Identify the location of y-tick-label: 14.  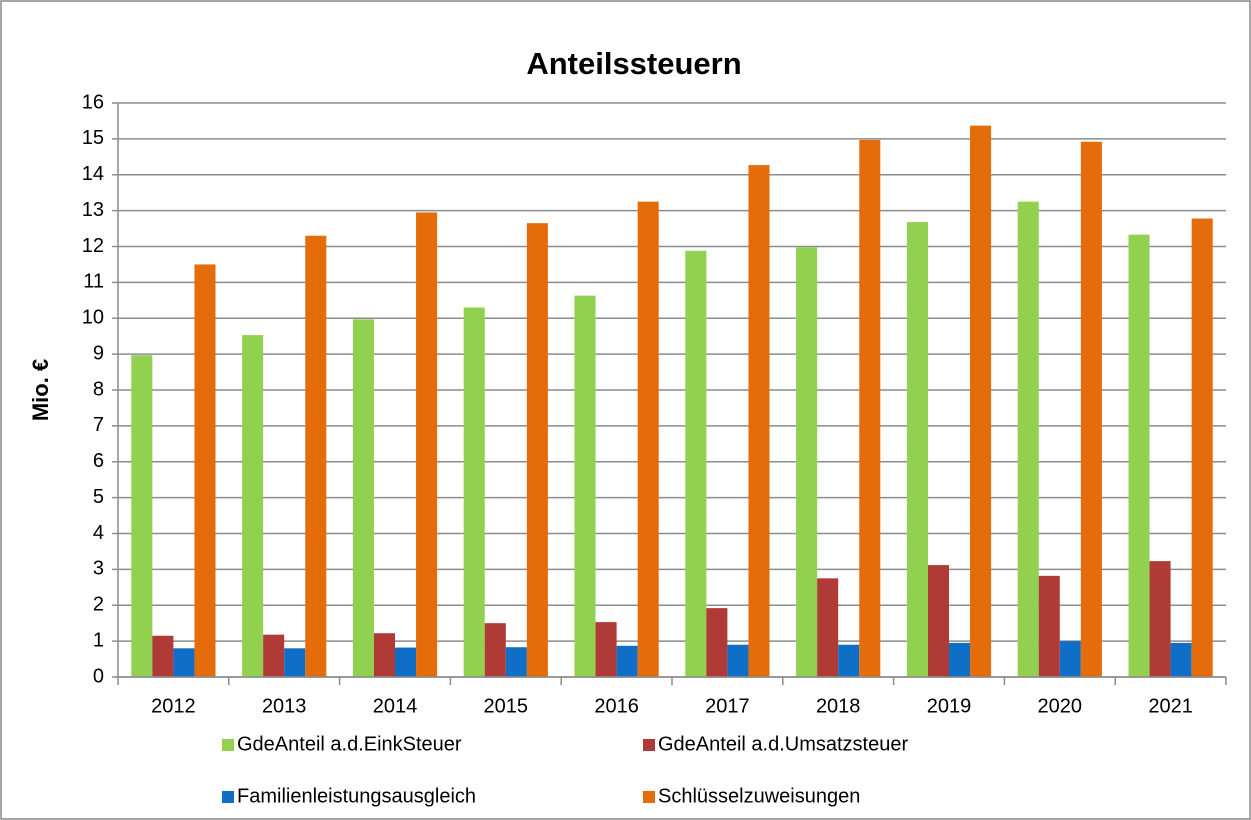
(93, 174).